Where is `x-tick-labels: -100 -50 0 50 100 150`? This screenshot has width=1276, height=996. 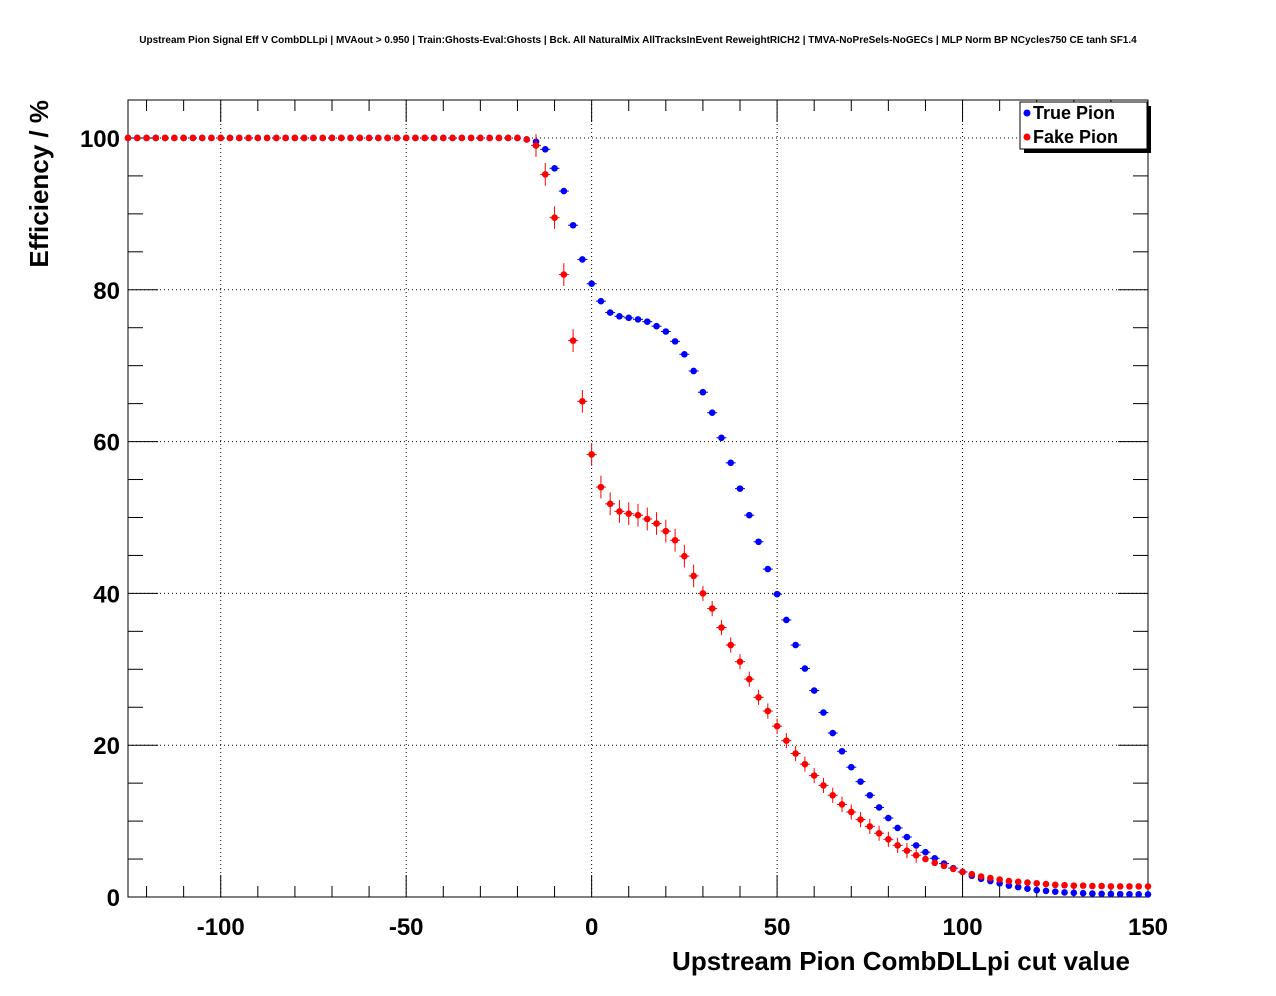
x-tick-labels: -100 -50 0 50 100 150 is located at coordinates (682, 927).